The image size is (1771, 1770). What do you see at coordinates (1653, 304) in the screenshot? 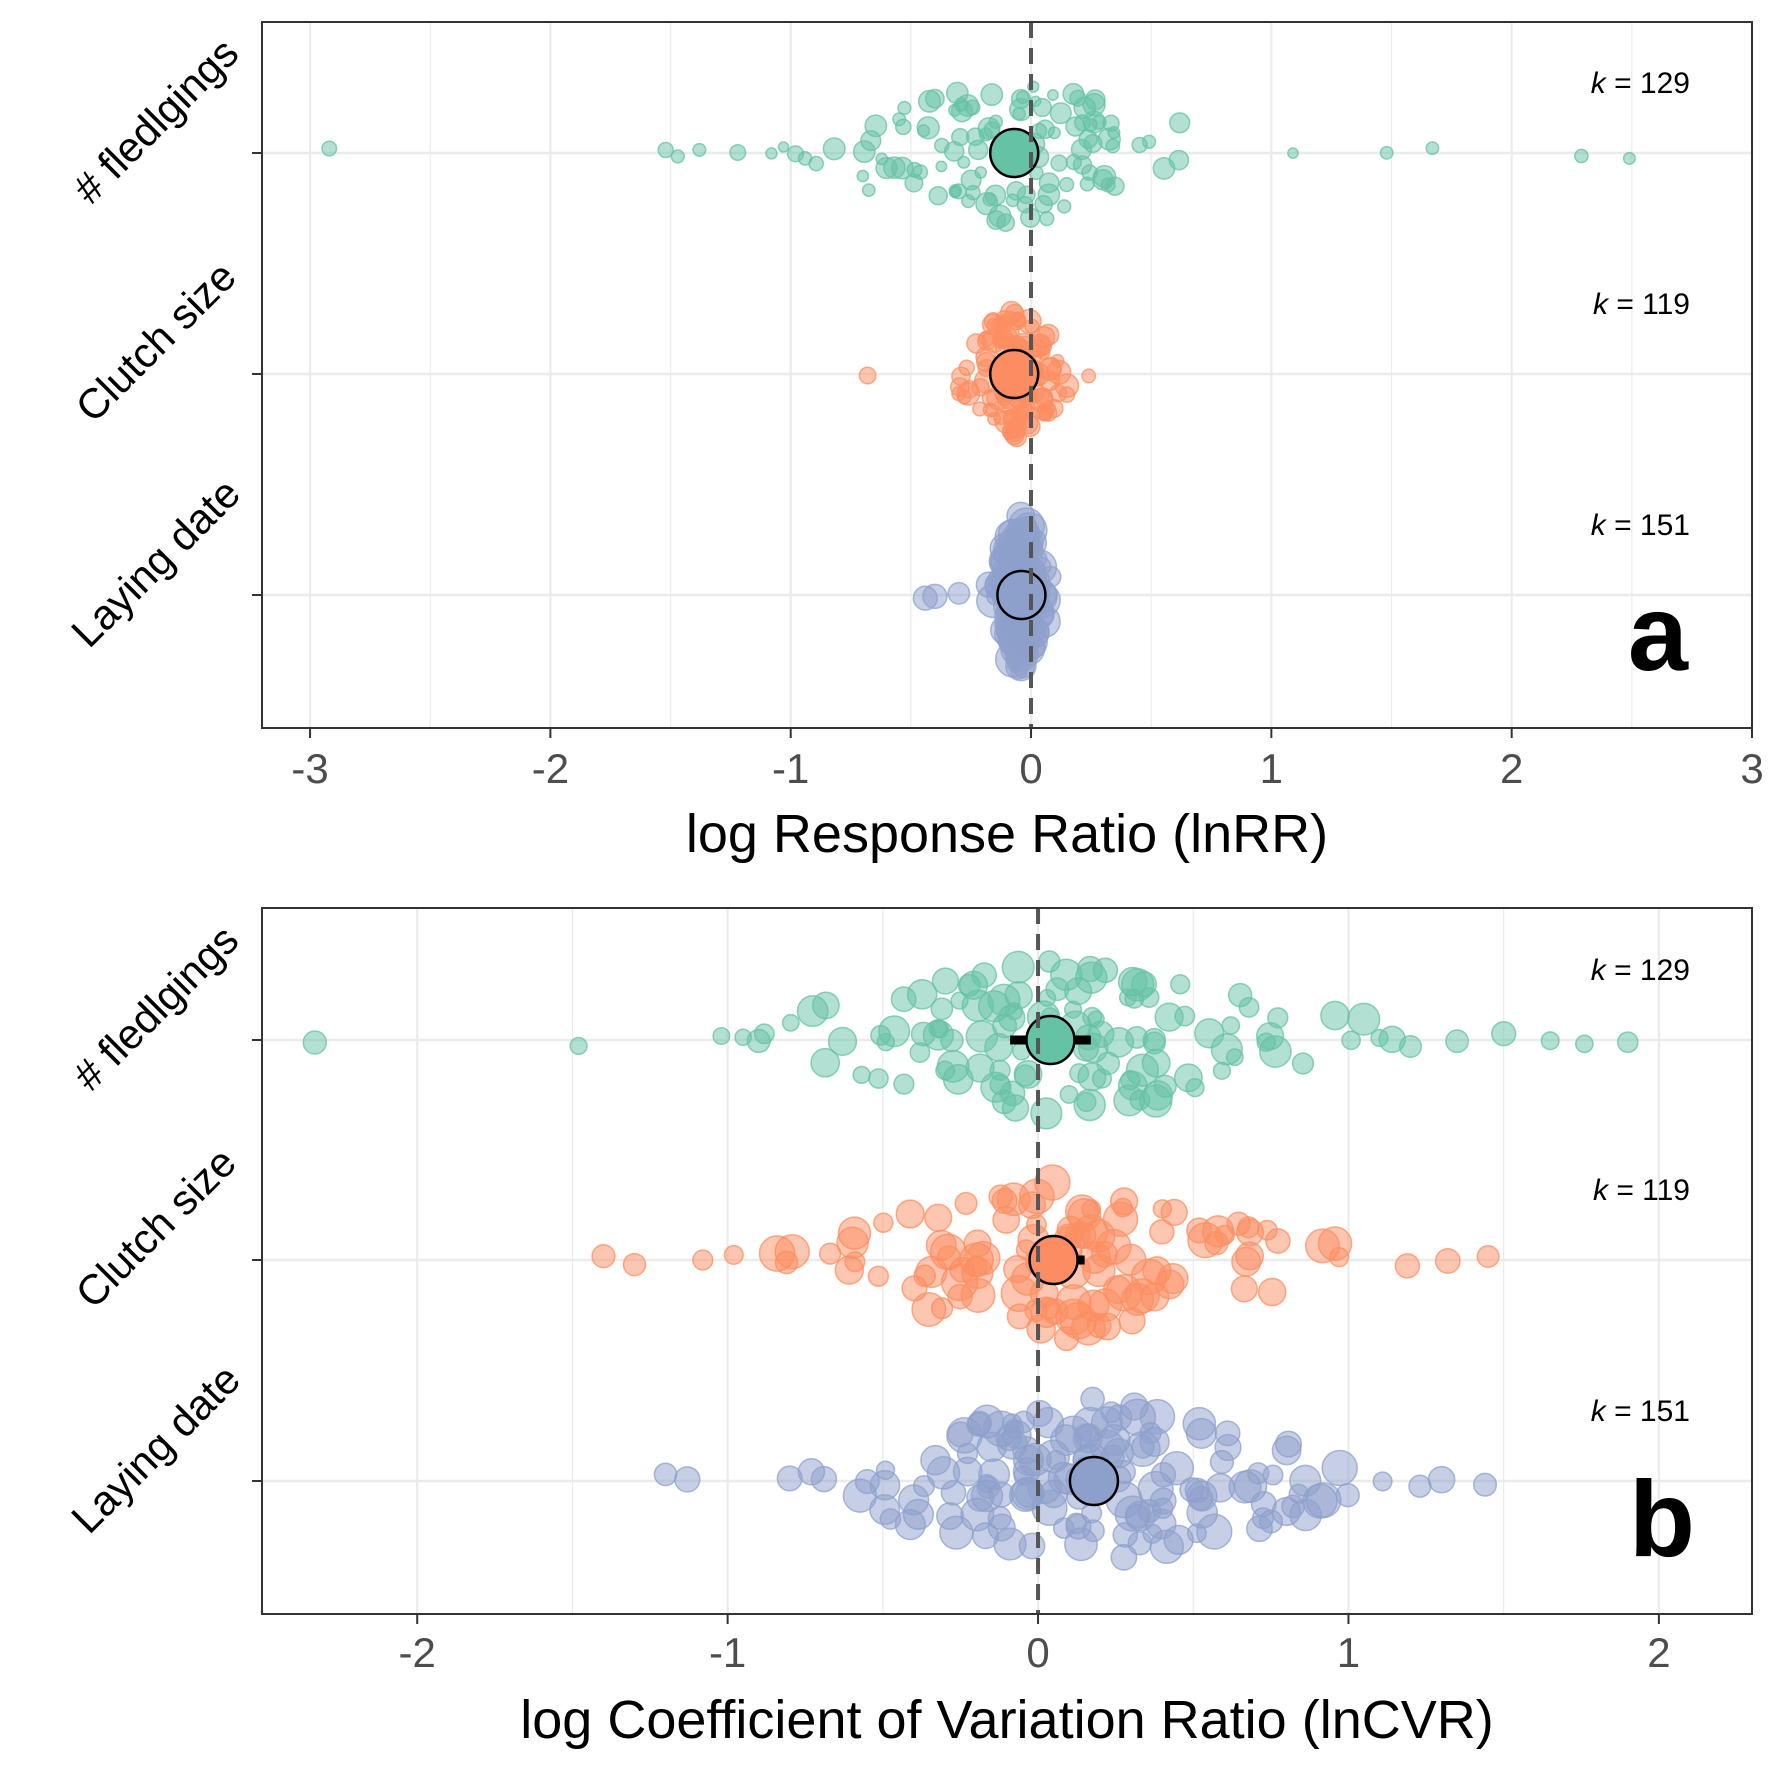
I see `k-value: = 119` at bounding box center [1653, 304].